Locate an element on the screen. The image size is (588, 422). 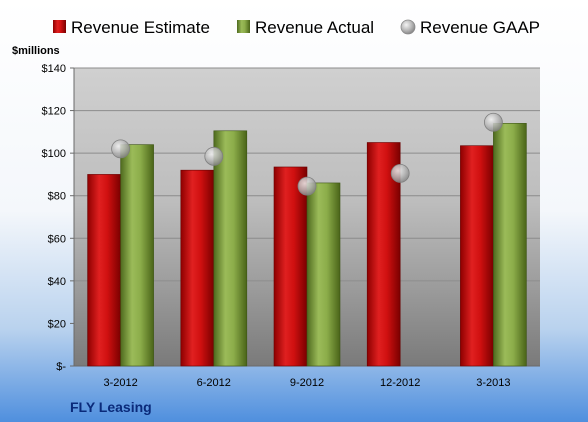
legend-swatch-estimate is located at coordinates (59, 26).